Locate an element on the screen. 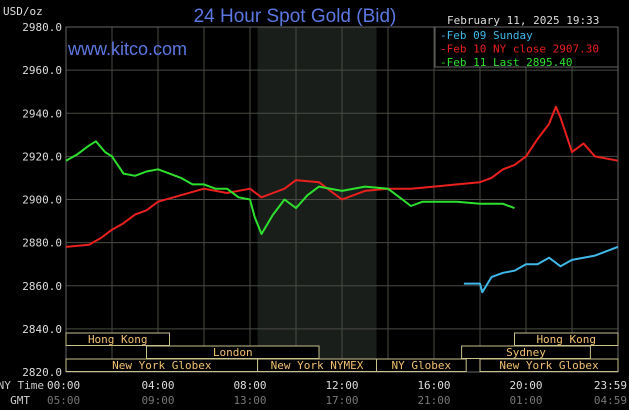 Image resolution: width=629 pixels, height=410 pixels. x-tick-ny: 08:00 is located at coordinates (249, 385).